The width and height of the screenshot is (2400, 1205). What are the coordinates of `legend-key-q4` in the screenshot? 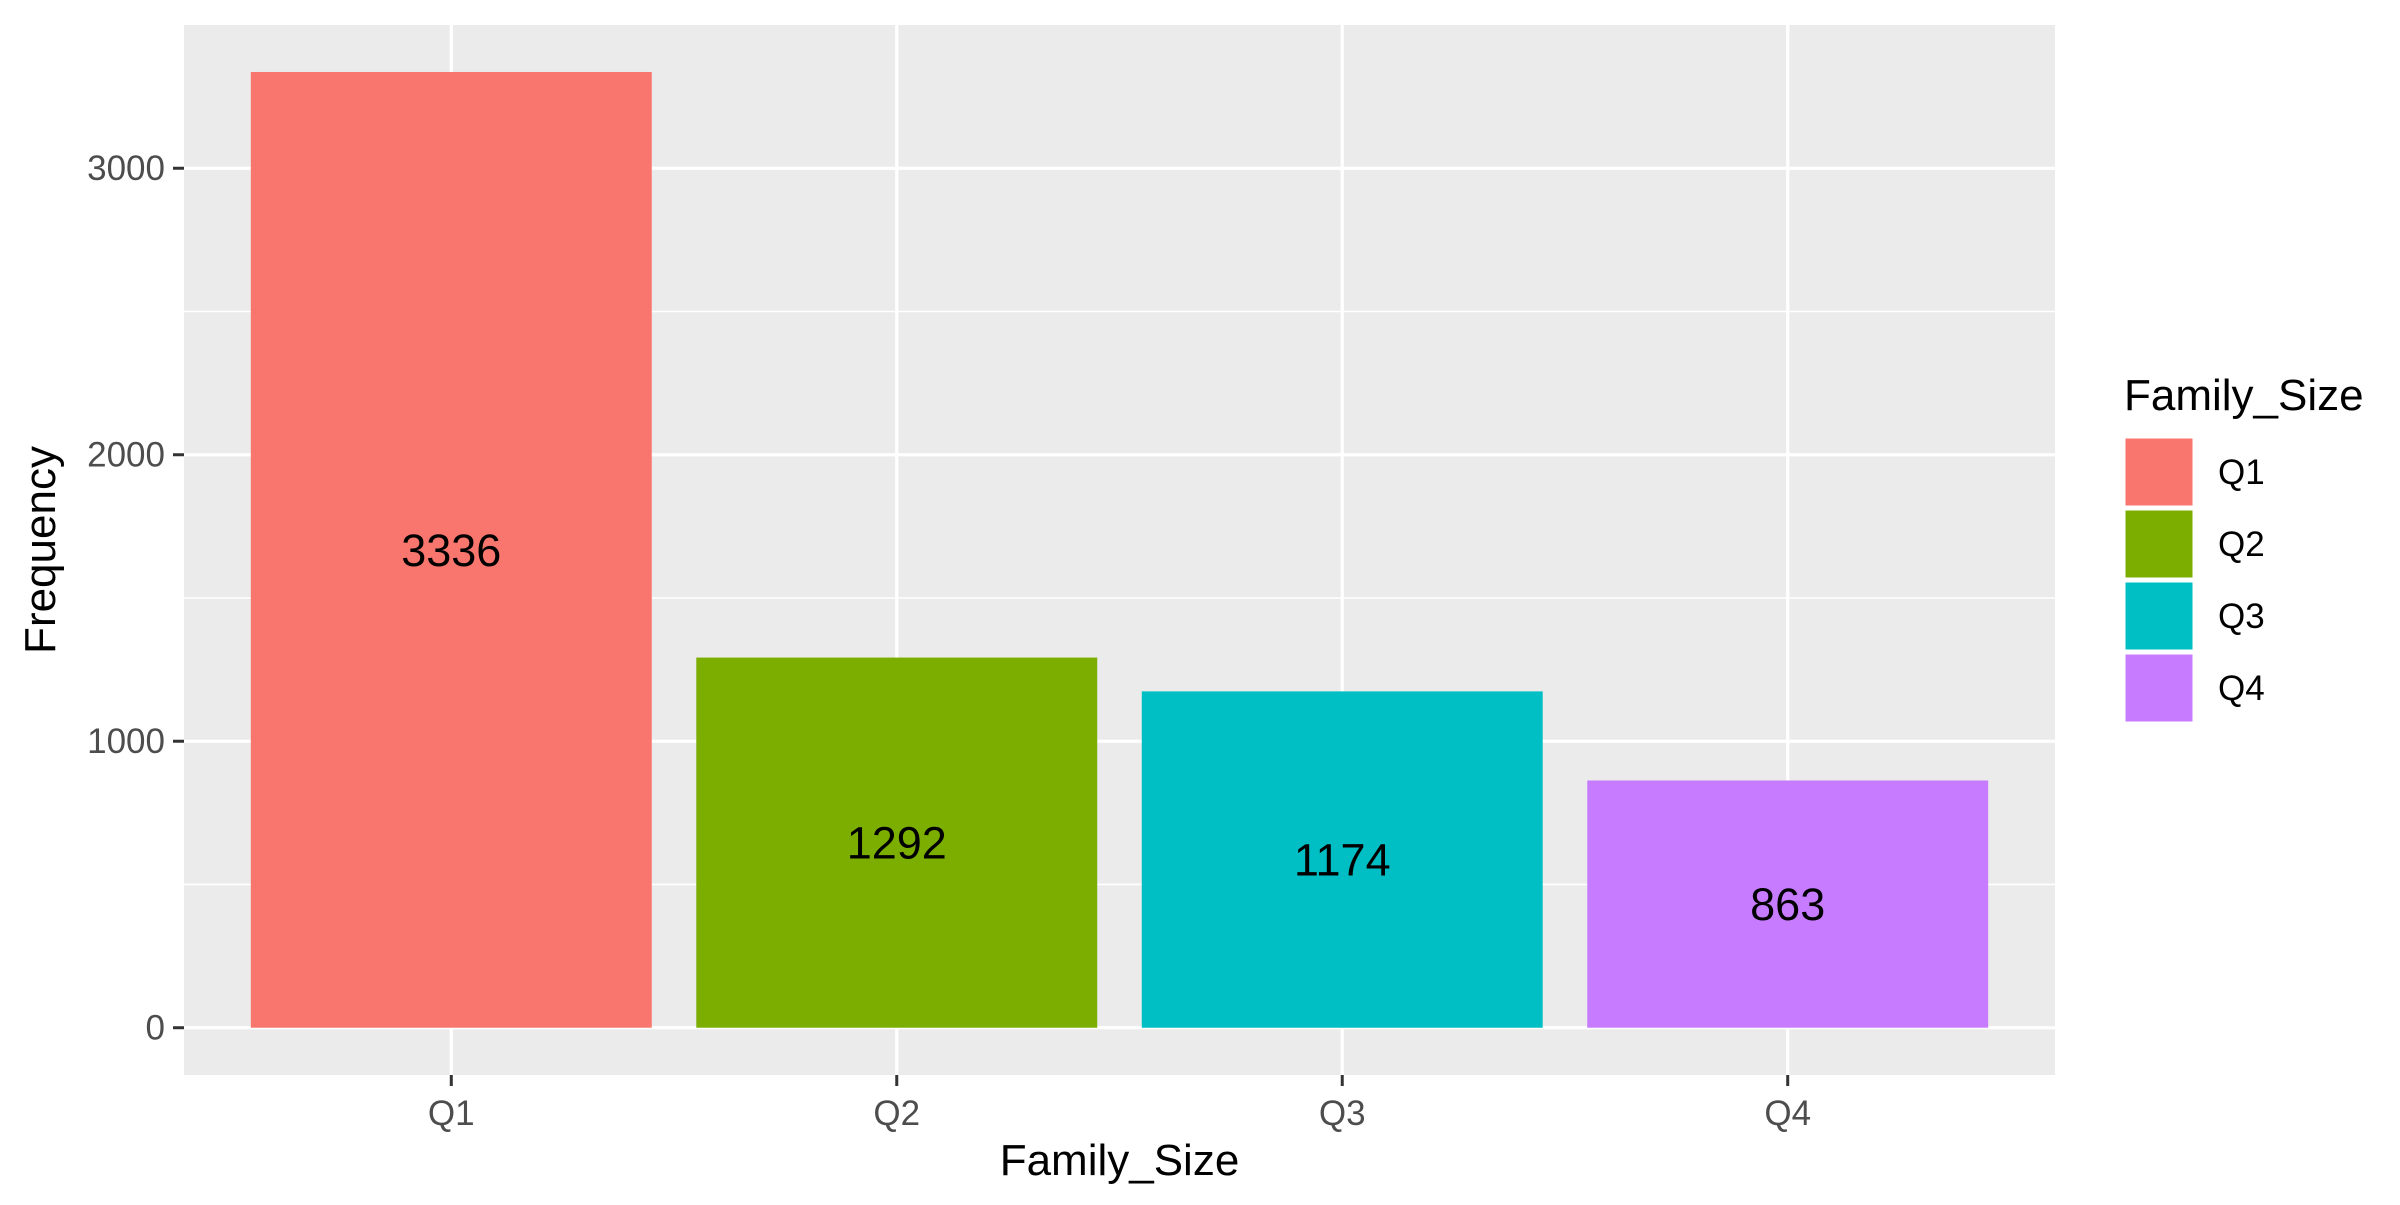 It's located at (2159, 688).